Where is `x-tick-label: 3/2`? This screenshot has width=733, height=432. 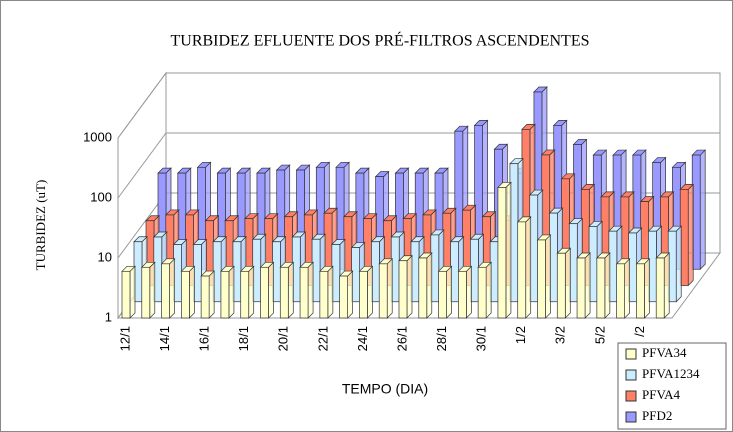
x-tick-label: 3/2 is located at coordinates (560, 335).